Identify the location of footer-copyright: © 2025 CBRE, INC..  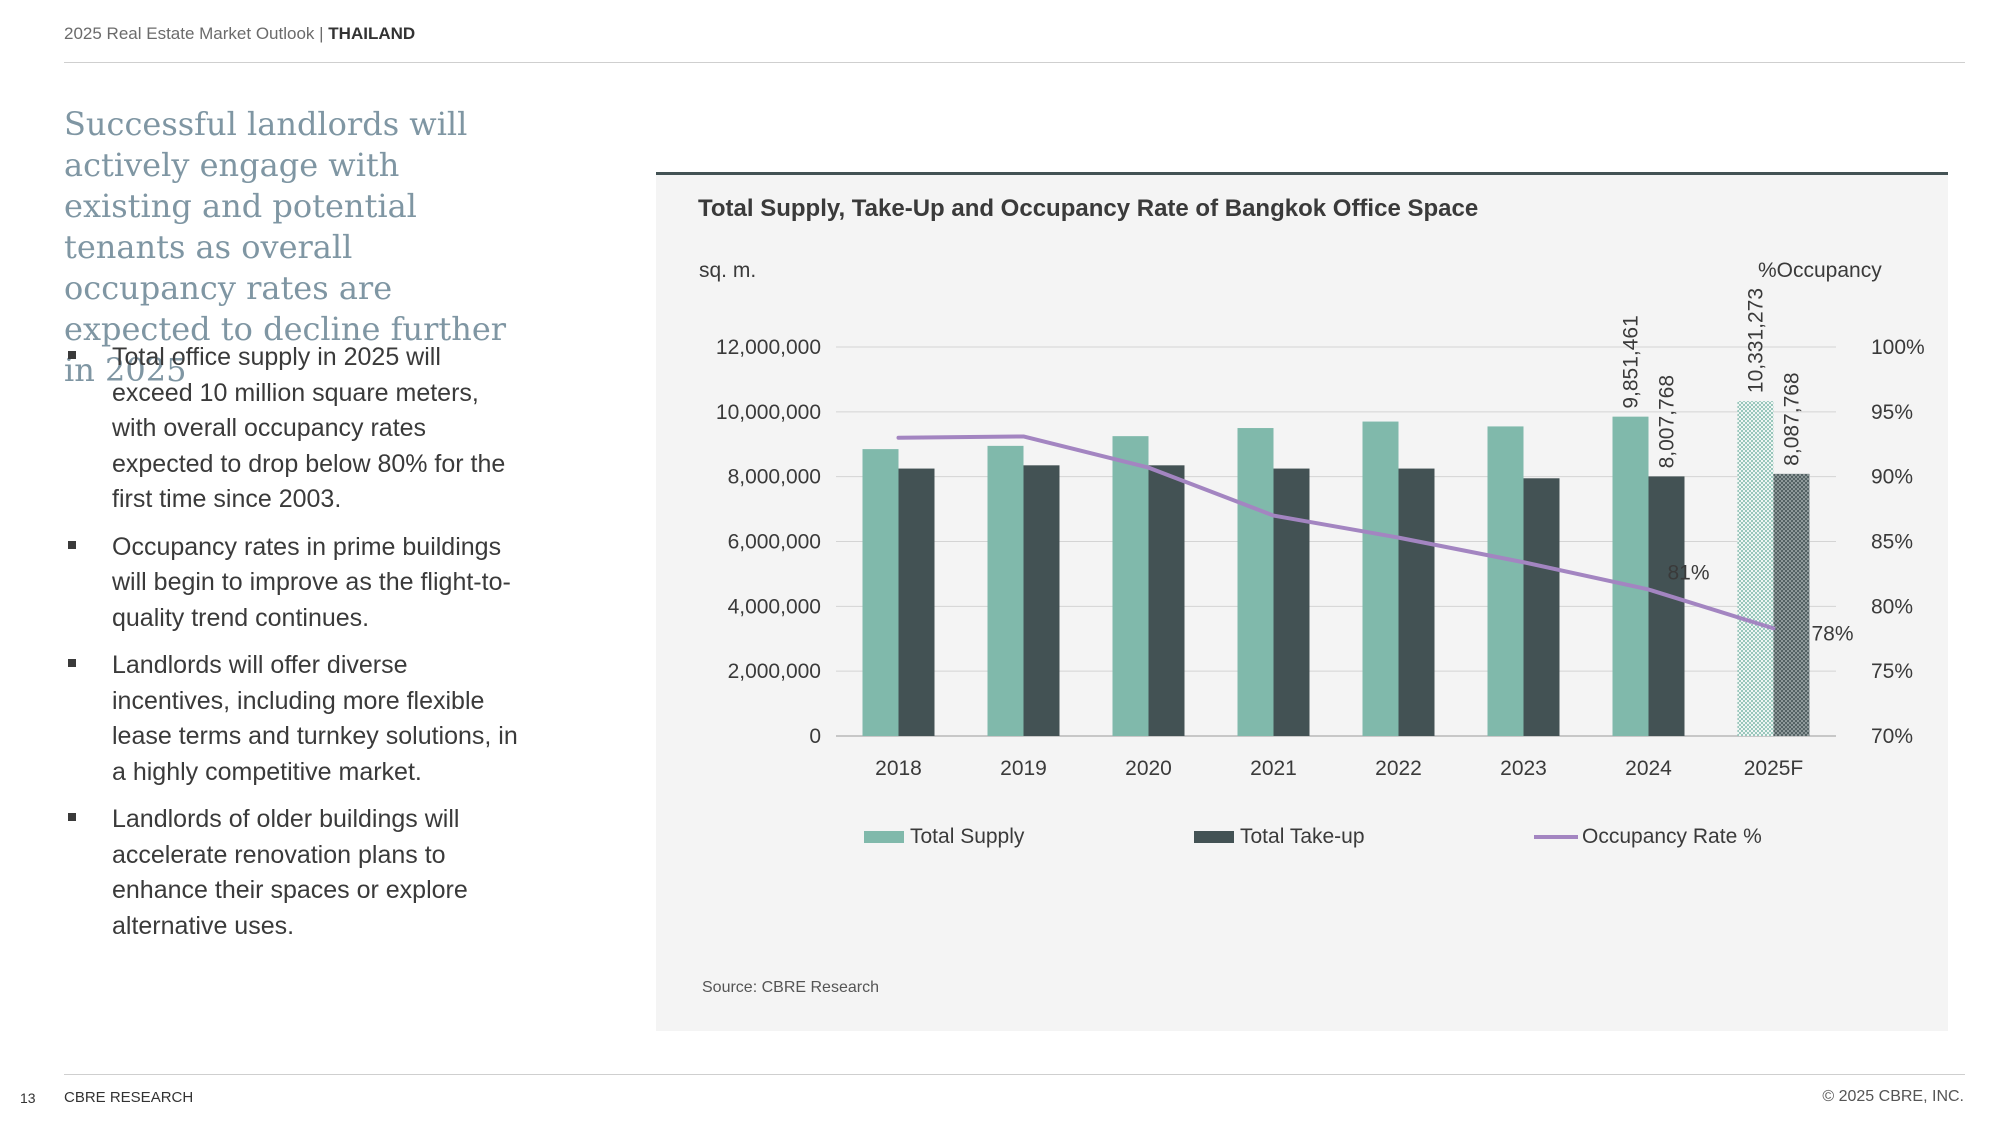
(1893, 1096).